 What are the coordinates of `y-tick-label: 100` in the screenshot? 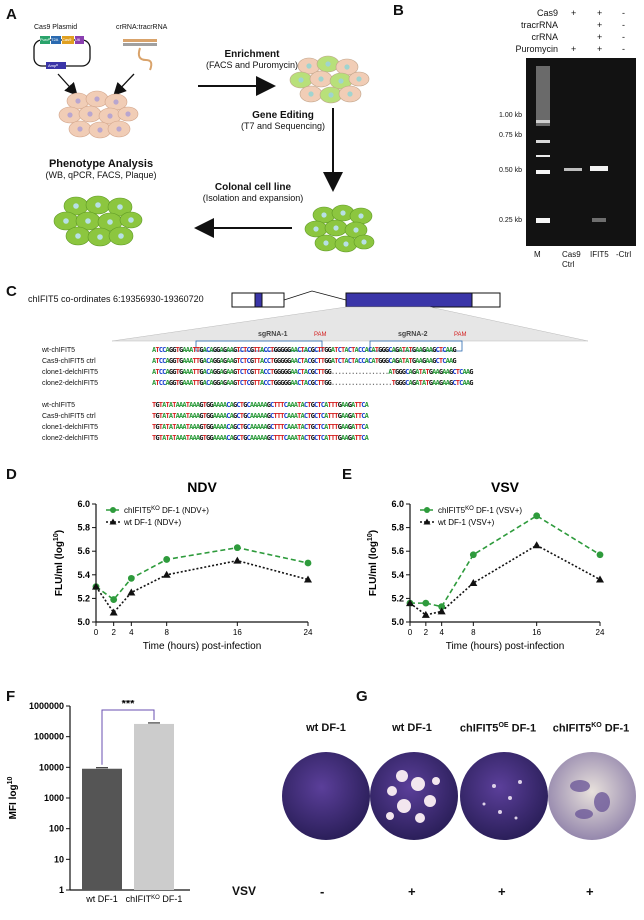 It's located at (56, 829).